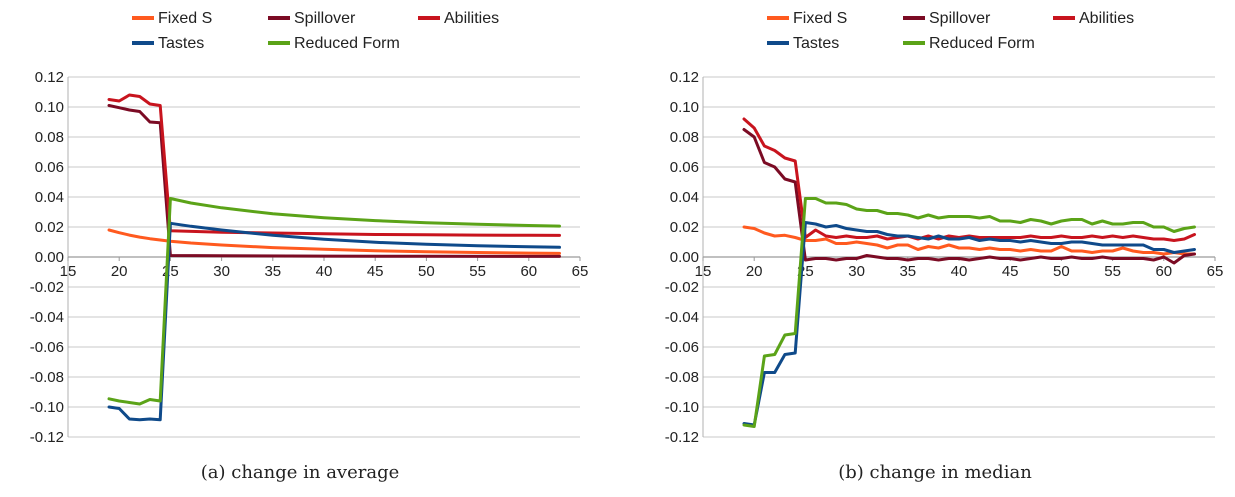 This screenshot has width=1235, height=497. What do you see at coordinates (170, 271) in the screenshot?
I see `x-tick-label: 25` at bounding box center [170, 271].